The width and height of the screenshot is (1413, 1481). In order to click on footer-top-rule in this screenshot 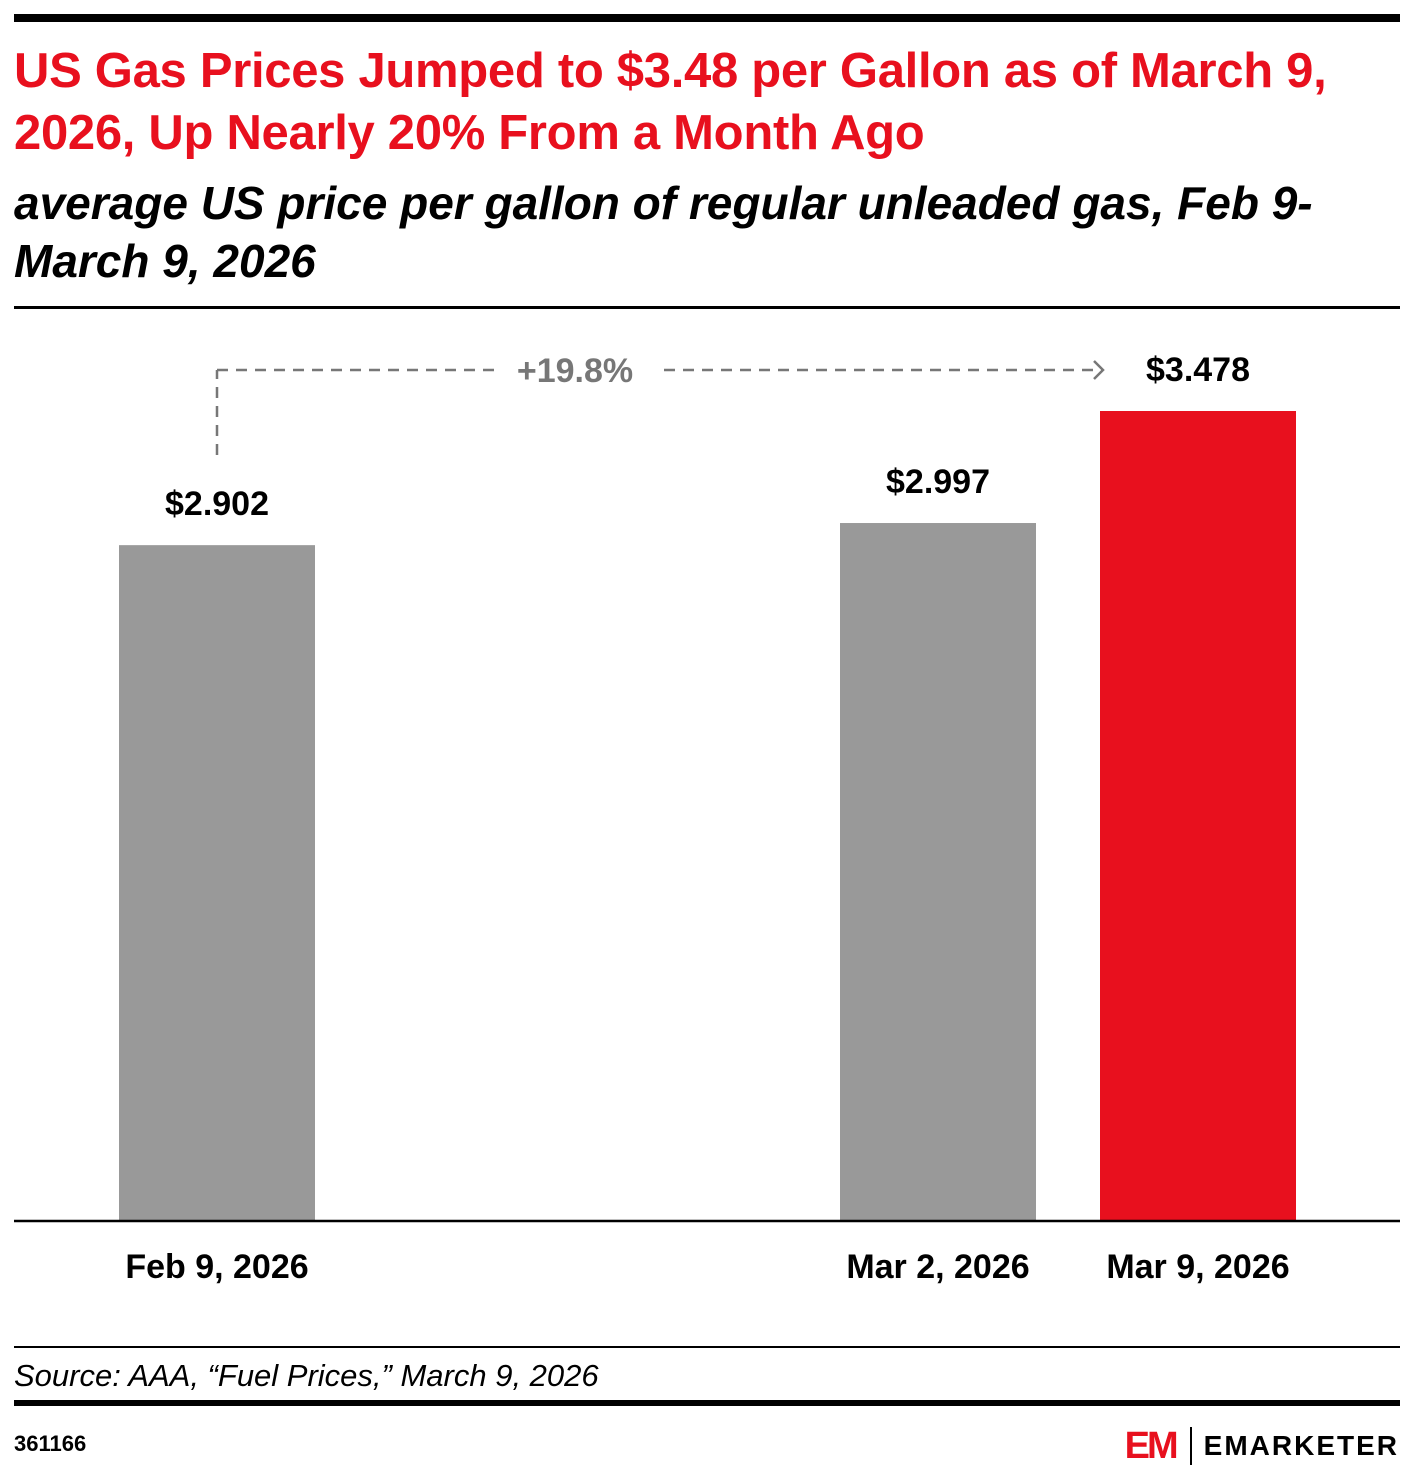, I will do `click(707, 1347)`.